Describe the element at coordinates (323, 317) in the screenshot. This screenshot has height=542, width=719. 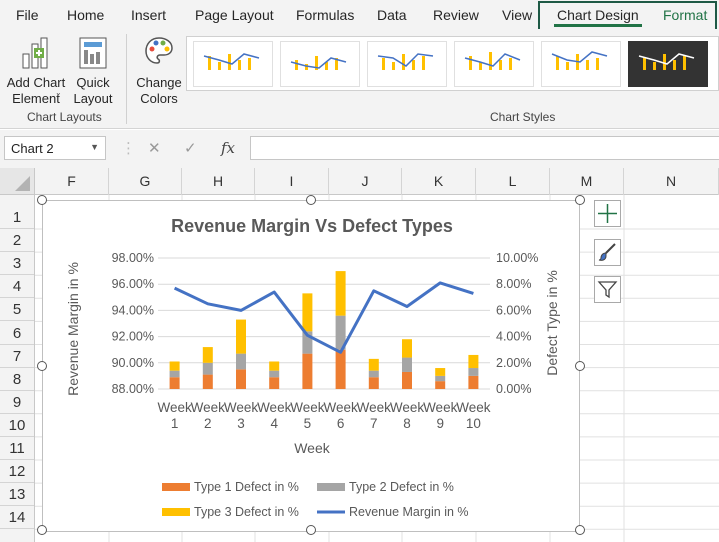
I see `revenue-margin-line` at that location.